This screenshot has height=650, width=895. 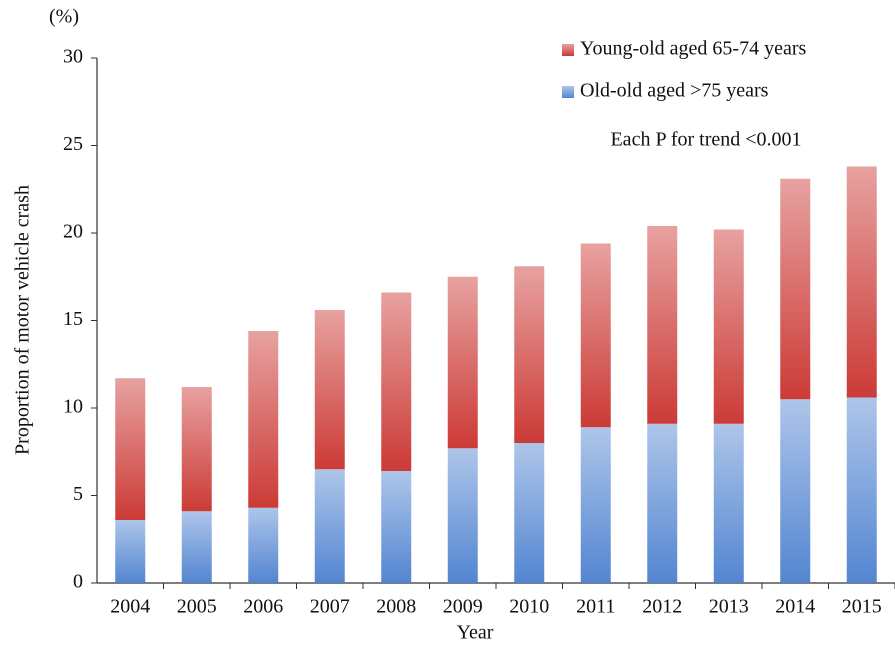 What do you see at coordinates (662, 607) in the screenshot?
I see `x-tick-label: 2012` at bounding box center [662, 607].